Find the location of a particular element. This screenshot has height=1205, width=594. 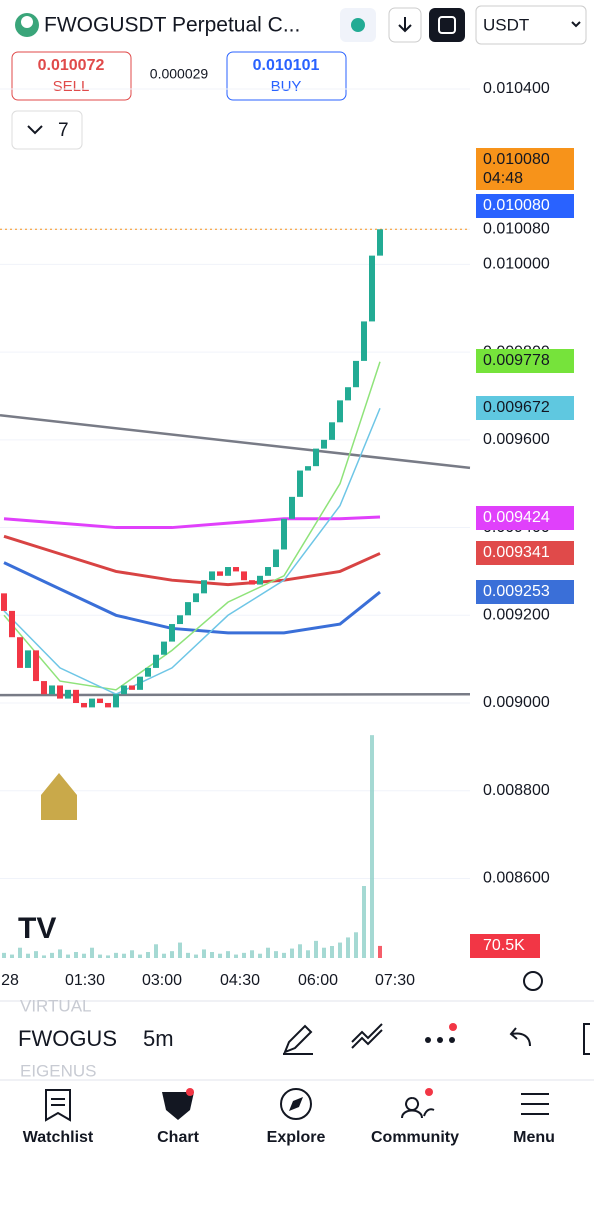

y-tick-label: 0.010080 is located at coordinates (516, 229).